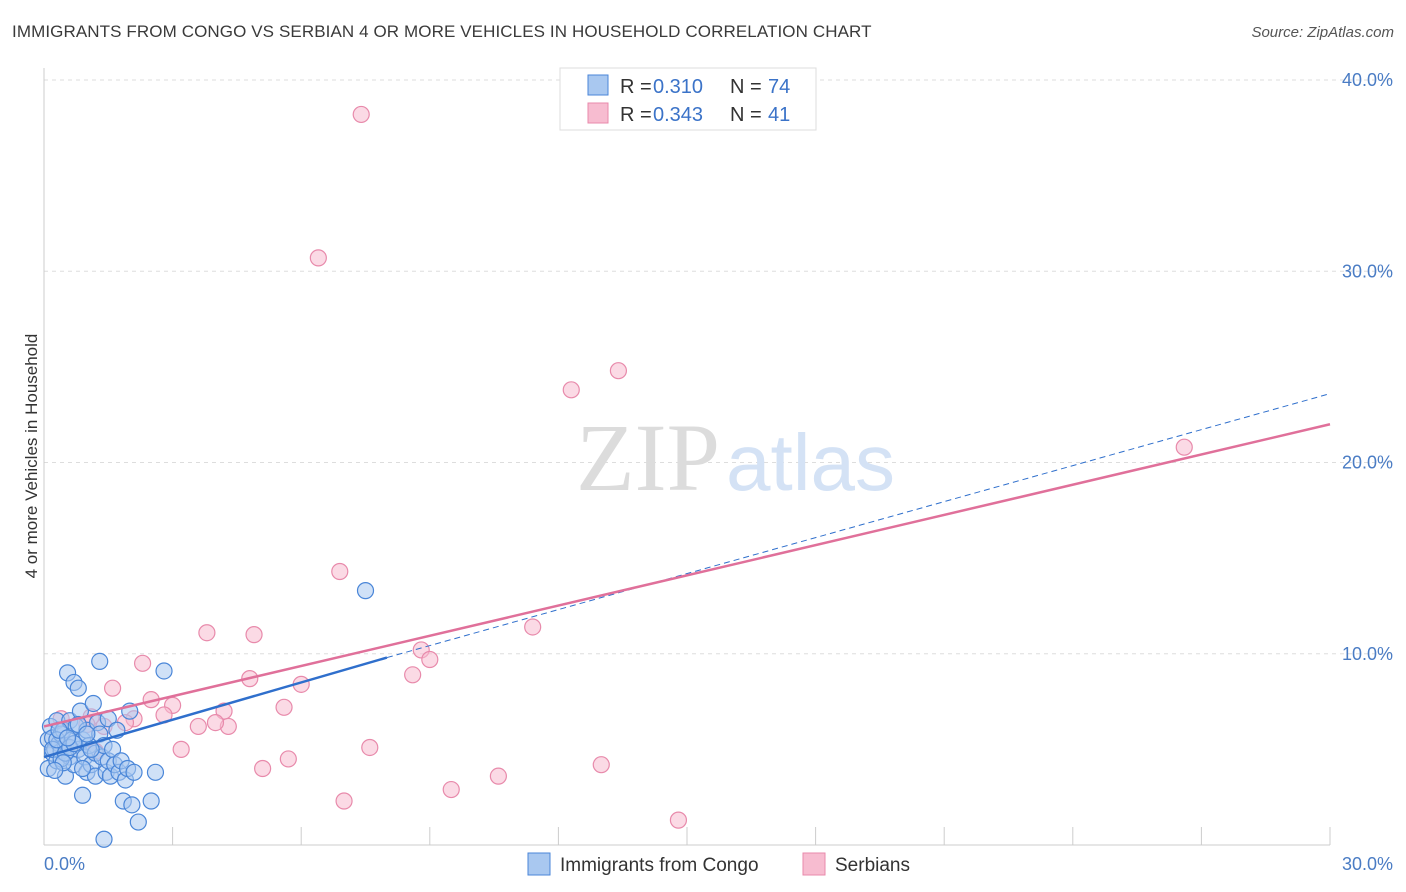 The image size is (1406, 892). Describe the element at coordinates (64, 864) in the screenshot. I see `x-tick-label-min: 0.0%` at that location.